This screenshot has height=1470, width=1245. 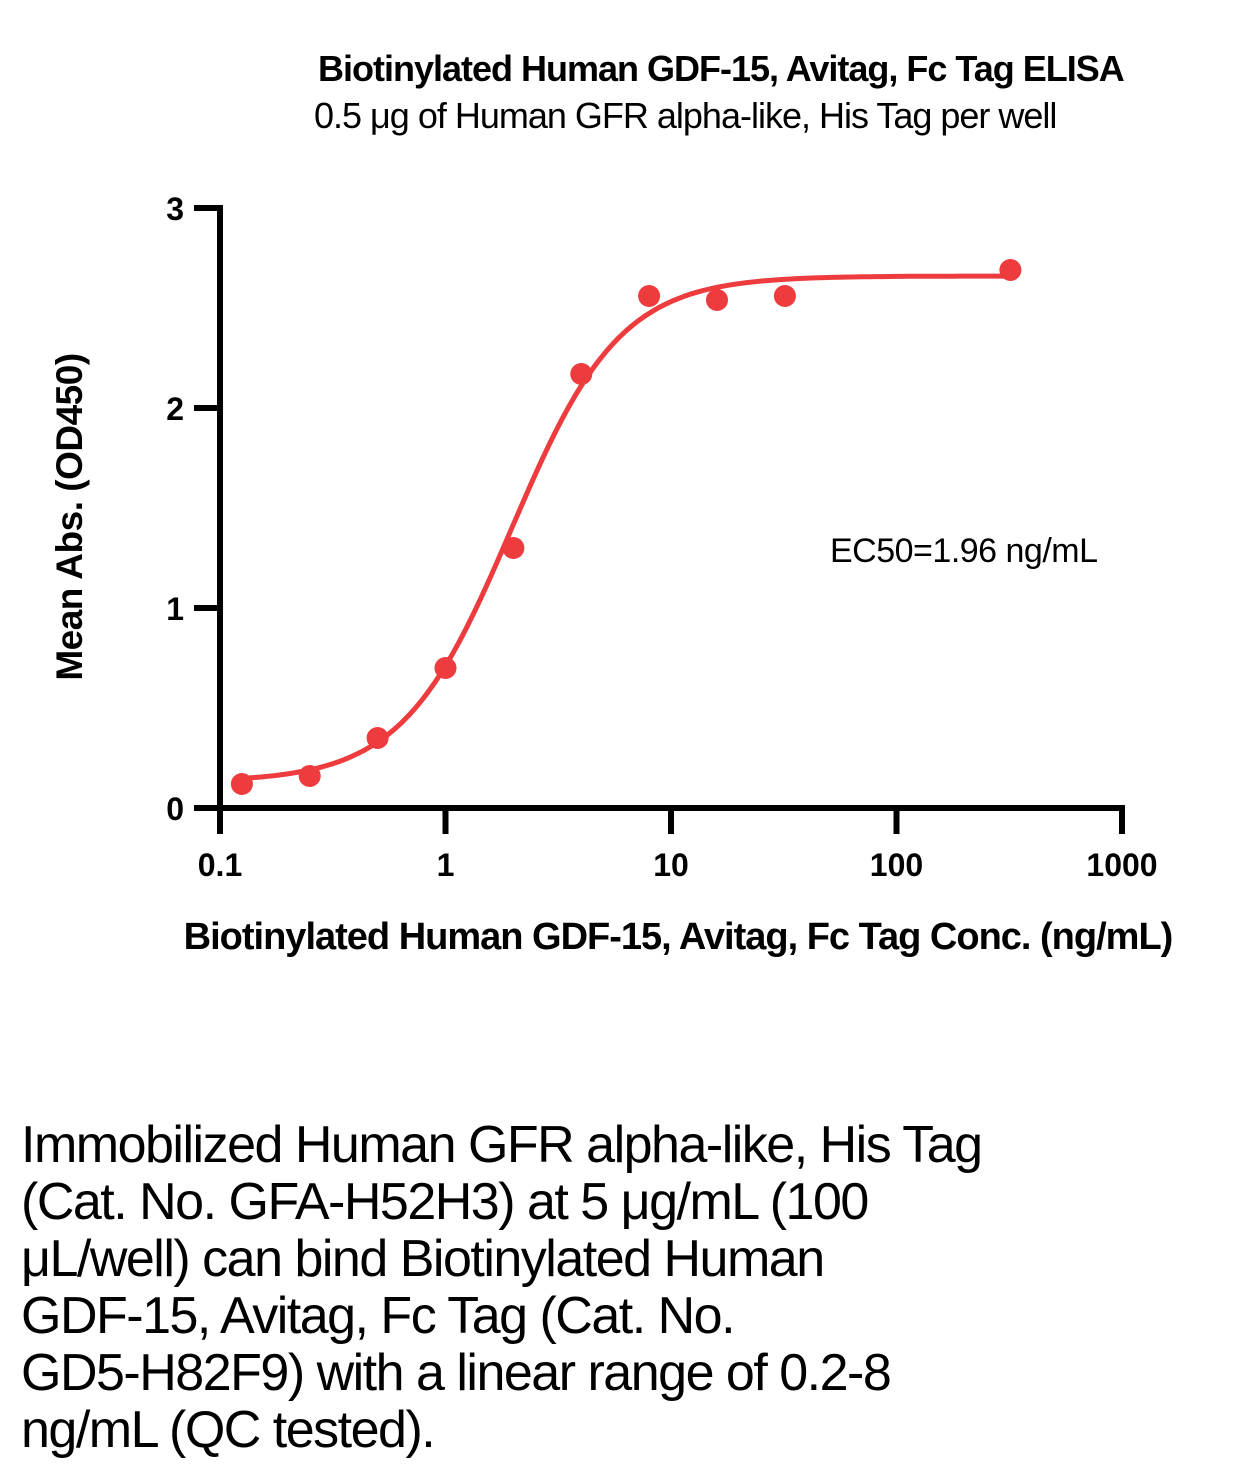 What do you see at coordinates (671, 865) in the screenshot?
I see `x-tick-label: 10` at bounding box center [671, 865].